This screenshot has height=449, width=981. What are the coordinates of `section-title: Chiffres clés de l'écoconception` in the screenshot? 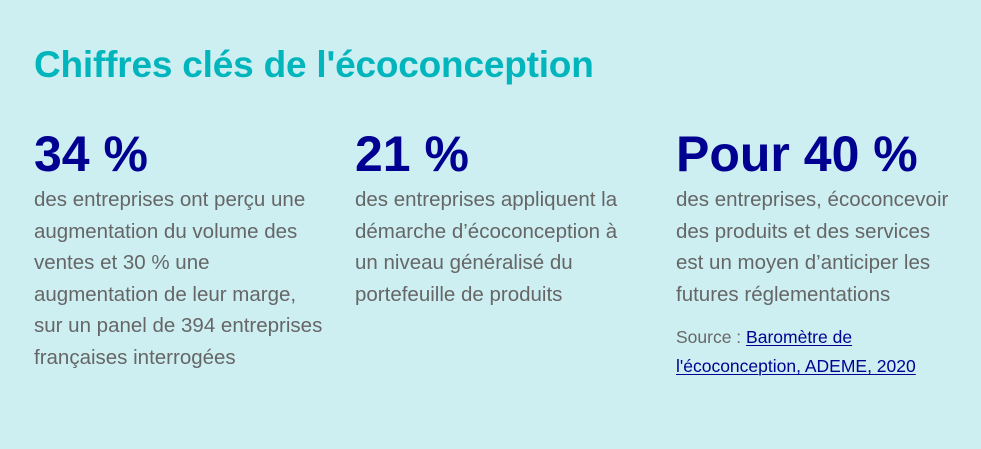 It's located at (314, 64).